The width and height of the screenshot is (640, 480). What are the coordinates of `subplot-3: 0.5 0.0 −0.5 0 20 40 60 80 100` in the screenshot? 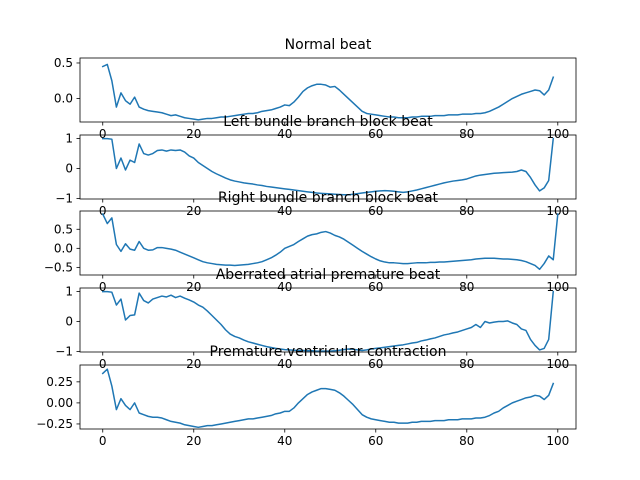 It's located at (310, 252).